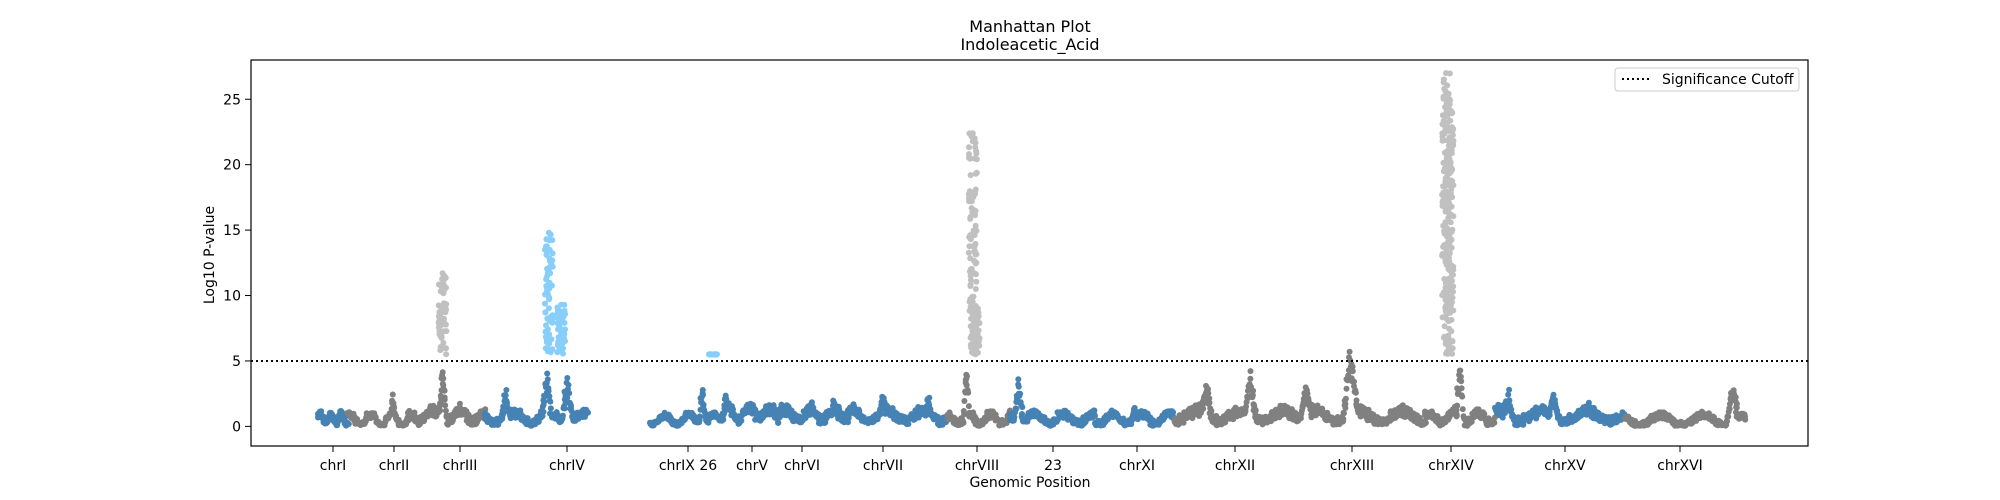 This screenshot has width=2000, height=500. What do you see at coordinates (460, 466) in the screenshot?
I see `x-tick-label: chrIII` at bounding box center [460, 466].